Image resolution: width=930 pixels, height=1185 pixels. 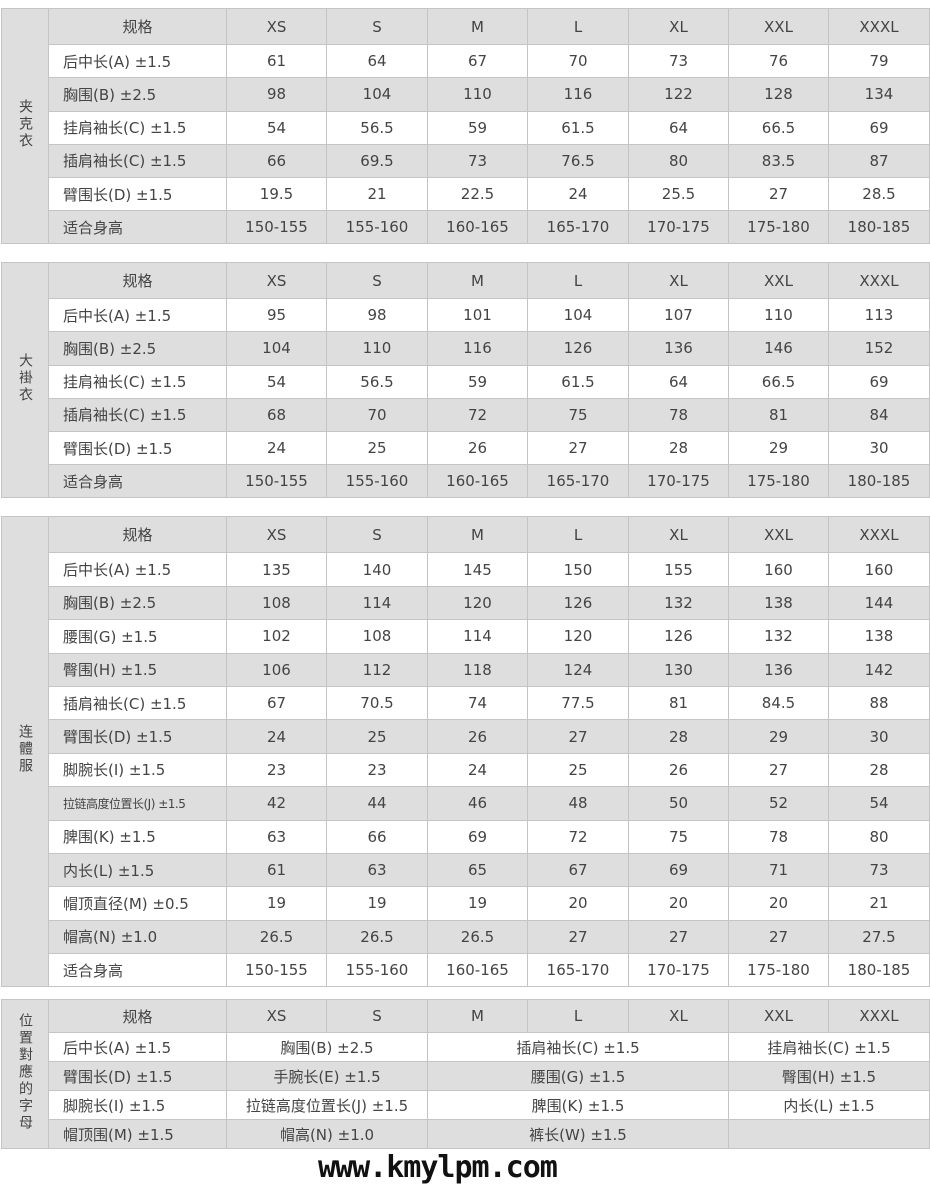 I want to click on cell-value: 72, so click(x=578, y=836).